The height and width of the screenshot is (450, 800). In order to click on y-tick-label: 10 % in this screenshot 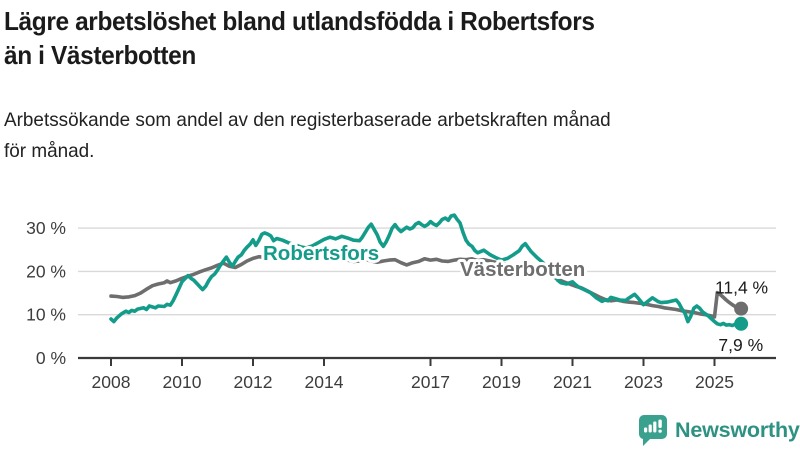, I will do `click(46, 315)`.